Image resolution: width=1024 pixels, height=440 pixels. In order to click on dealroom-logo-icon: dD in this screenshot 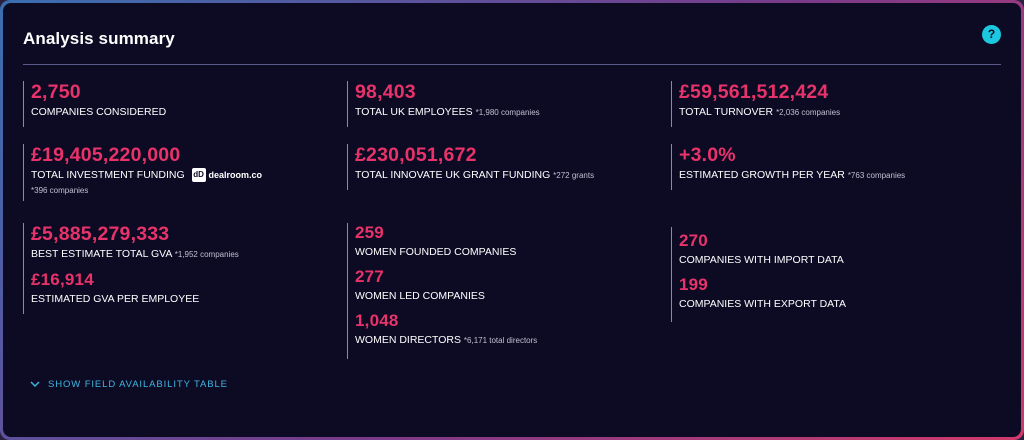, I will do `click(198, 175)`.